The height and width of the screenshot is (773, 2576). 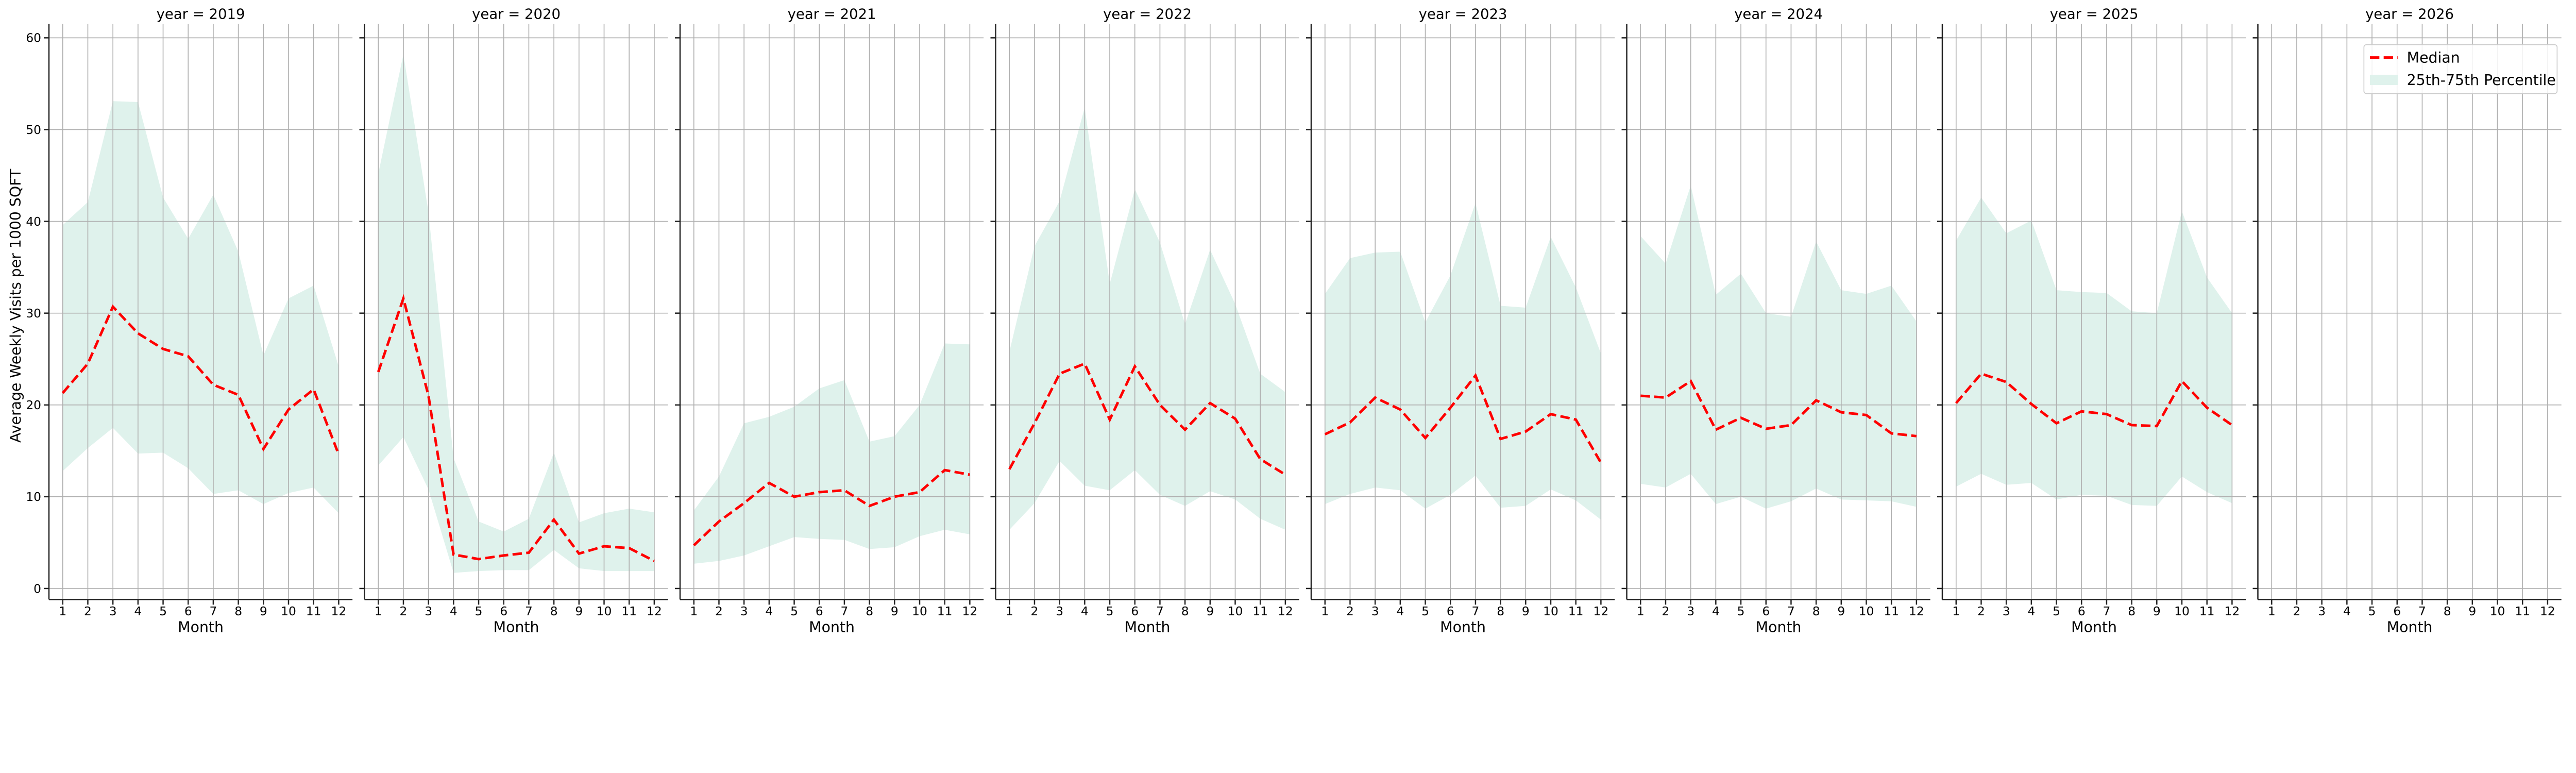 What do you see at coordinates (33, 497) in the screenshot?
I see `y-tick-label: 10` at bounding box center [33, 497].